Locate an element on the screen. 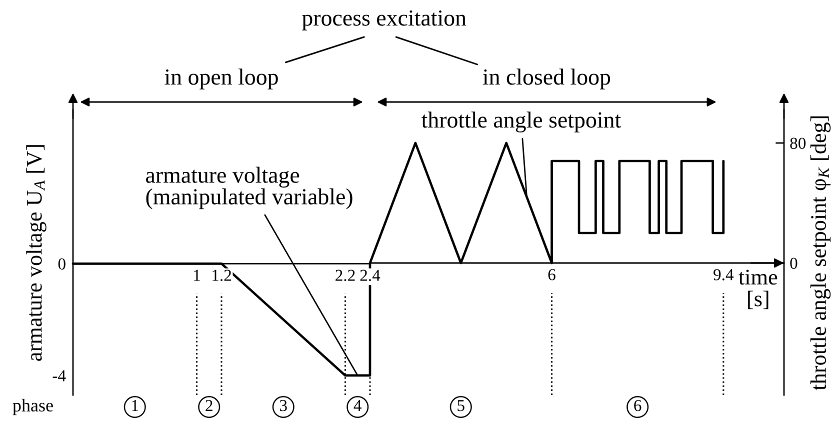 The width and height of the screenshot is (839, 423). x-tick-label: 9.4 is located at coordinates (724, 274).